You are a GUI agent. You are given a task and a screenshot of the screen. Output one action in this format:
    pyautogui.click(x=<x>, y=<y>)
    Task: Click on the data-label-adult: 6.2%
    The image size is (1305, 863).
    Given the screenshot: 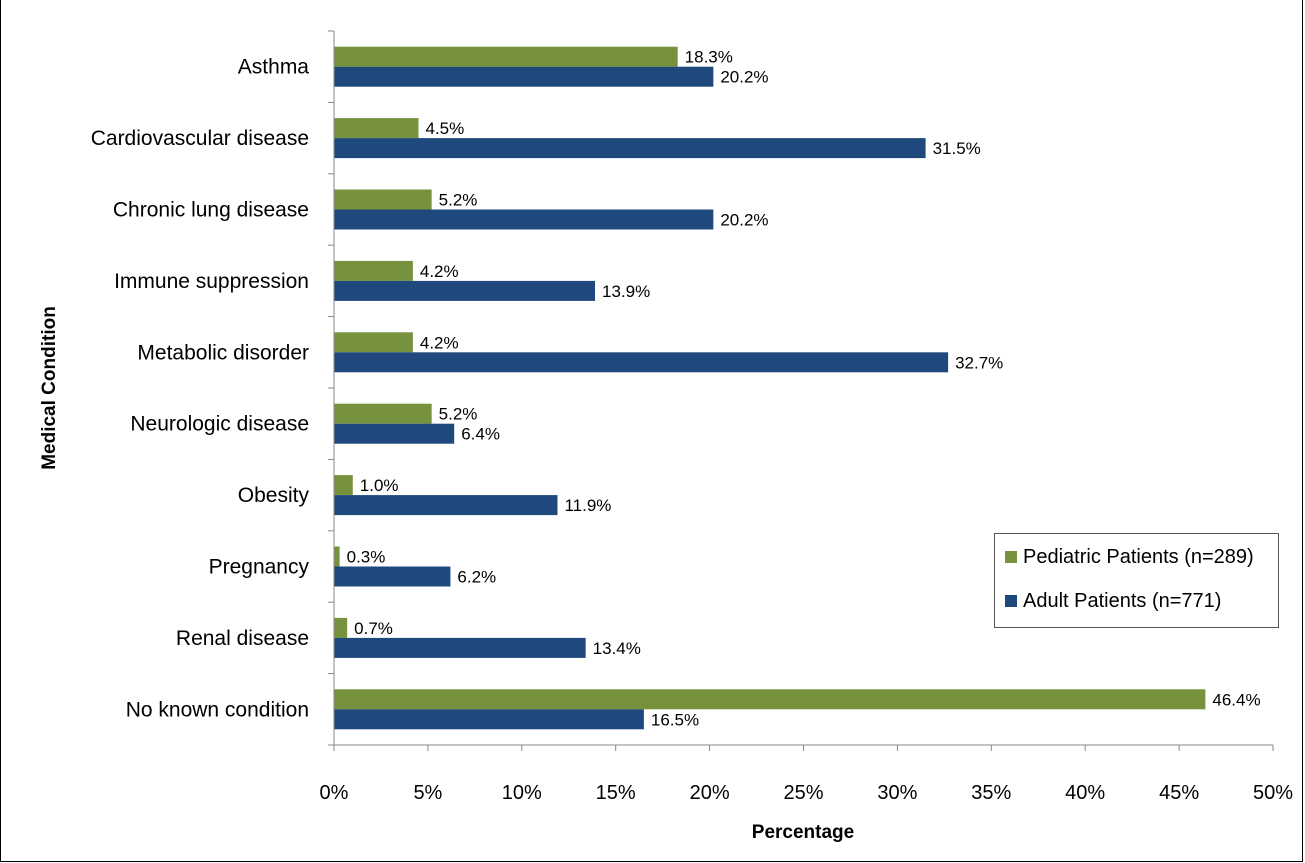 What is the action you would take?
    pyautogui.click(x=476, y=577)
    